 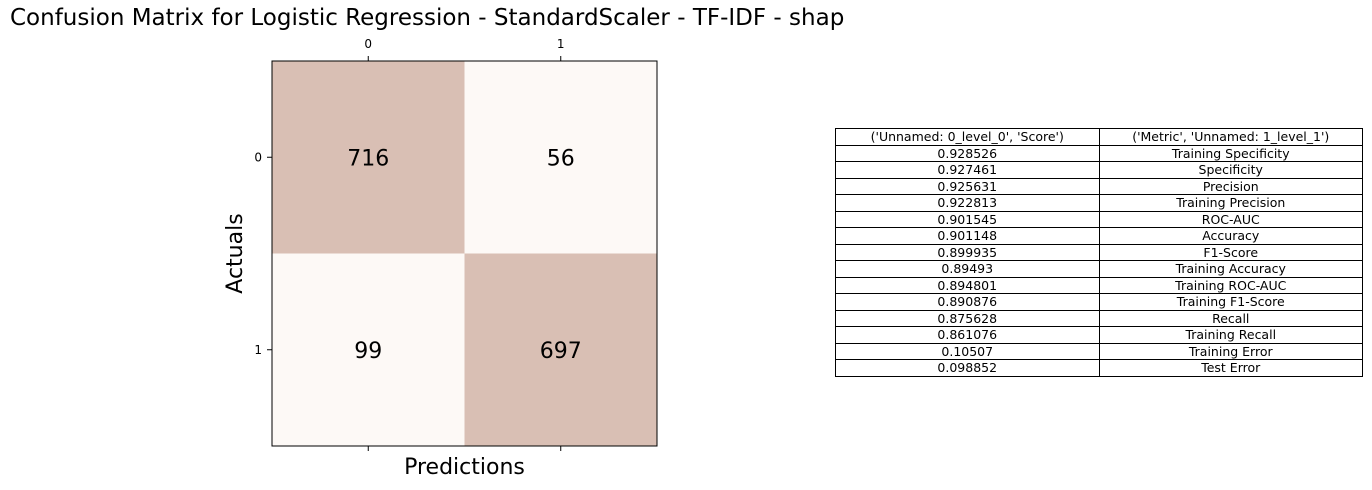 I want to click on cell-value-1-1: 697, so click(x=561, y=351).